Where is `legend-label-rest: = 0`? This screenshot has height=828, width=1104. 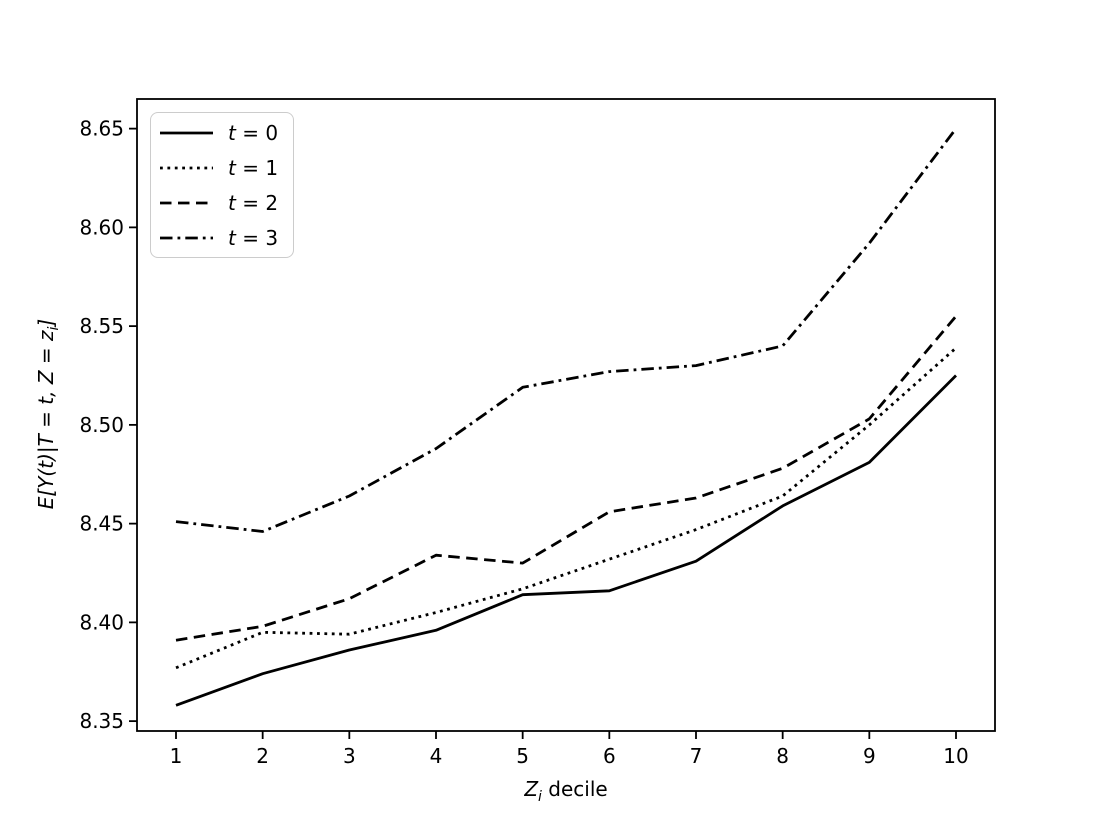
legend-label-rest: = 0 is located at coordinates (257, 132).